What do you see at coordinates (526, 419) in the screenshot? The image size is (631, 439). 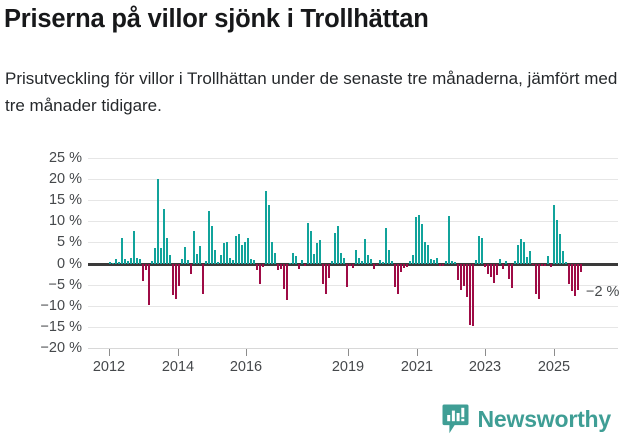 I see `newsworthy-logo: Newsworthy` at bounding box center [526, 419].